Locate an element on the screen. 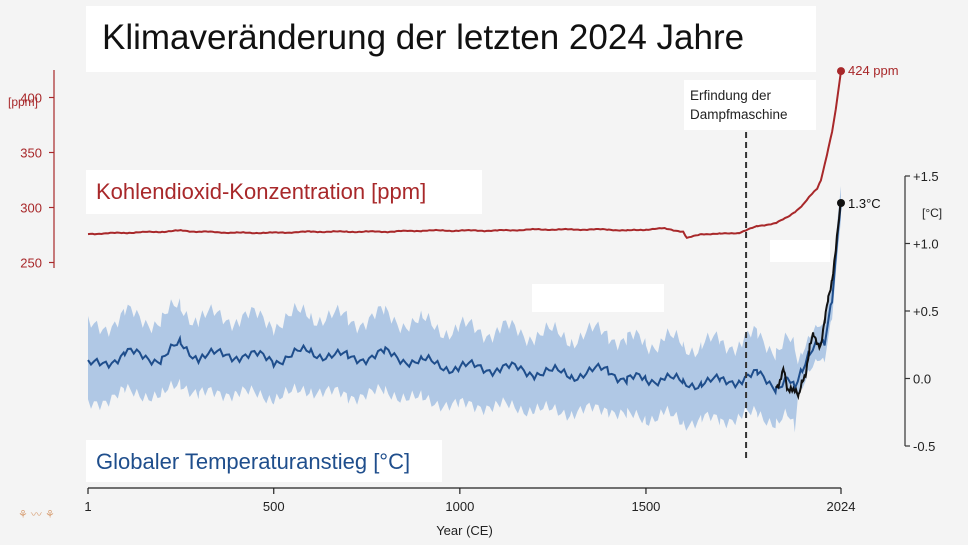 Image resolution: width=968 pixels, height=545 pixels. left-tick-label: 300 is located at coordinates (31, 208).